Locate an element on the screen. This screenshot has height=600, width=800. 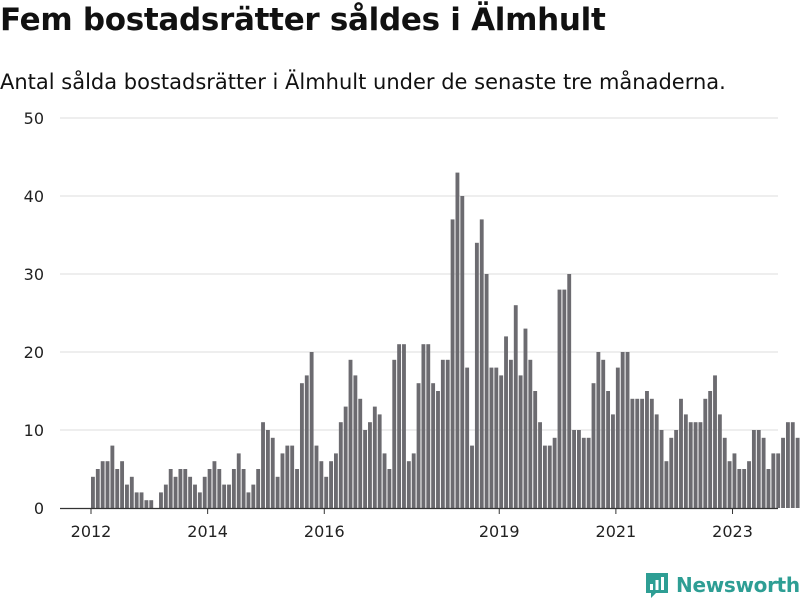
x-tick-label: 2023 is located at coordinates (732, 531).